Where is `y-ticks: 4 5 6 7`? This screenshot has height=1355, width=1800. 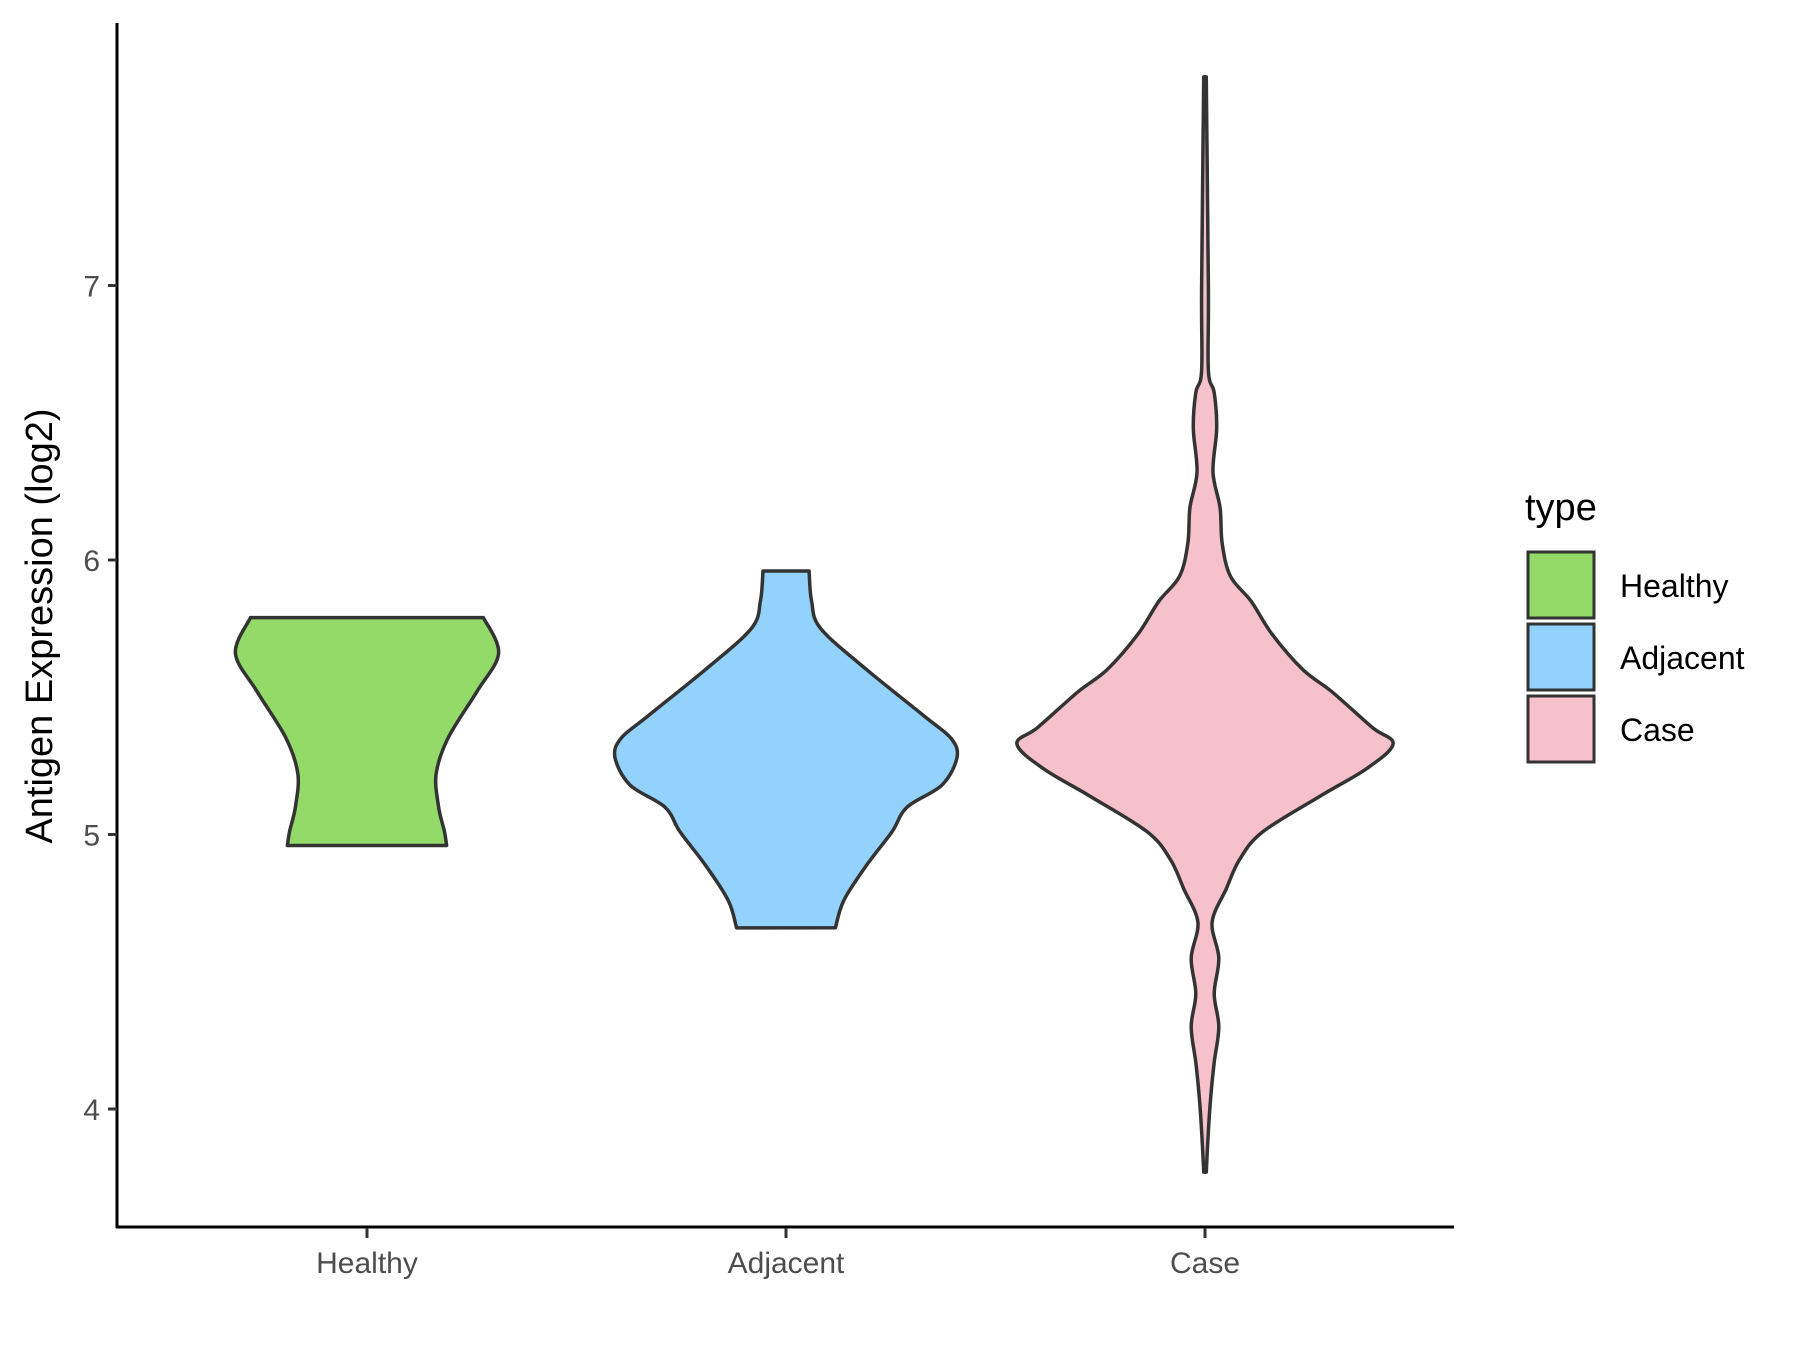 y-ticks: 4 5 6 7 is located at coordinates (100, 699).